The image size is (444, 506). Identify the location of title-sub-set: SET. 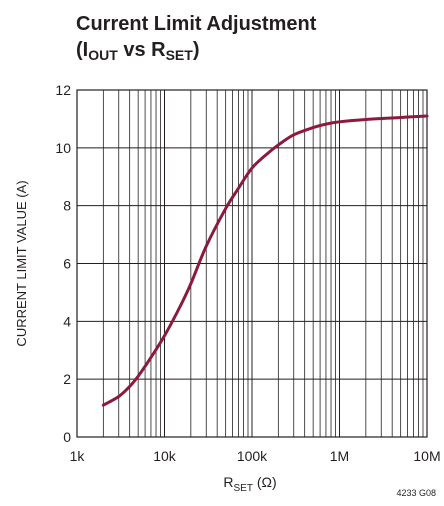
(179, 55).